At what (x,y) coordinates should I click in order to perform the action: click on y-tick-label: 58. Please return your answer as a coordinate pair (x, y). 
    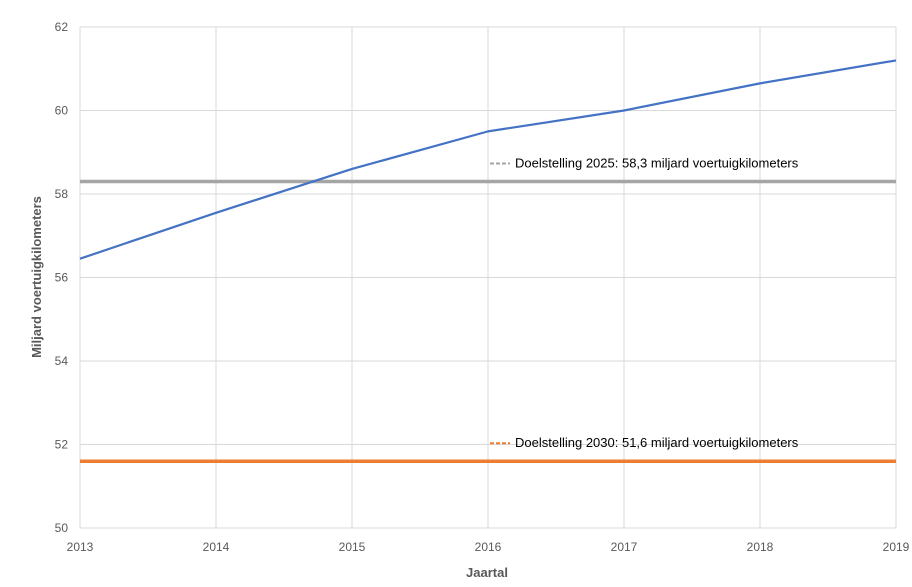
    Looking at the image, I should click on (62, 194).